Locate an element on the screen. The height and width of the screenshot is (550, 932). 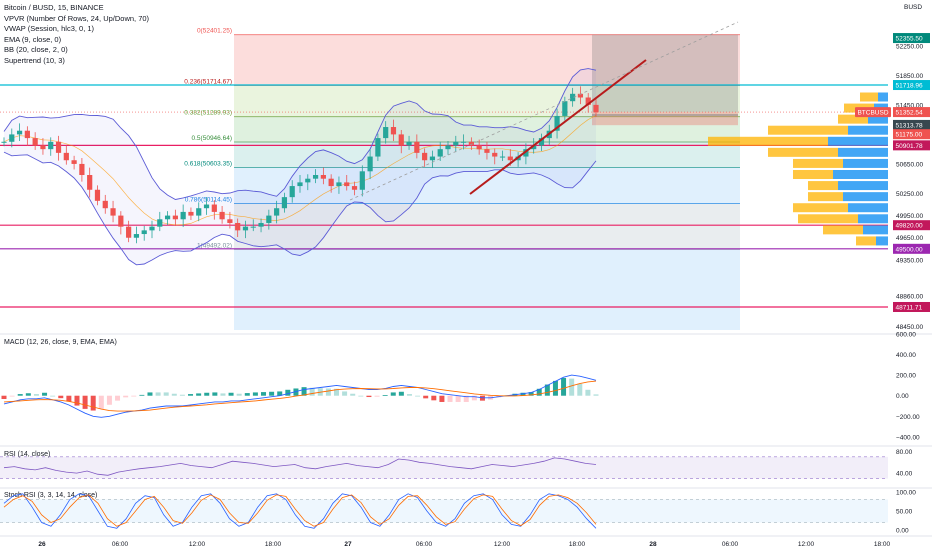
time-tick-label: 12:00 is located at coordinates (806, 544).